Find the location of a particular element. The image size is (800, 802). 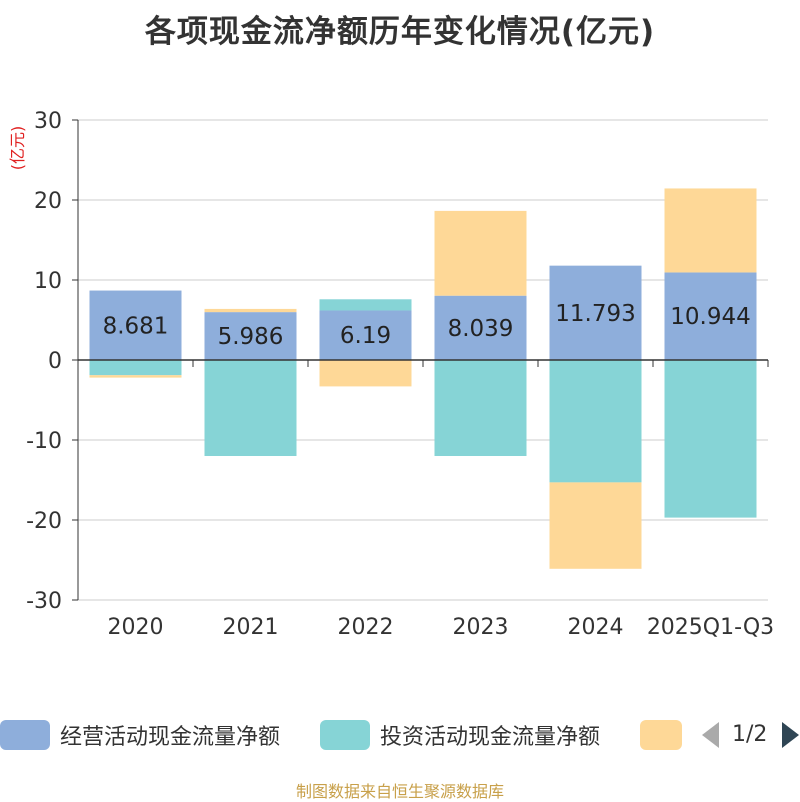

bar-series2-2025Q1-Q3 is located at coordinates (710, 439).